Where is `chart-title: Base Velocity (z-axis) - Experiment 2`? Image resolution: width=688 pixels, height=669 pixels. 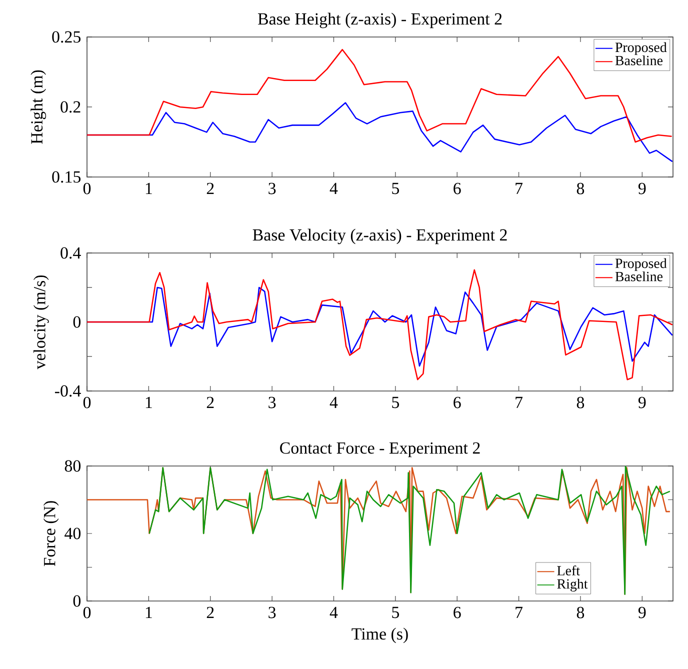
chart-title: Base Velocity (z-axis) - Experiment 2 is located at coordinates (379, 236).